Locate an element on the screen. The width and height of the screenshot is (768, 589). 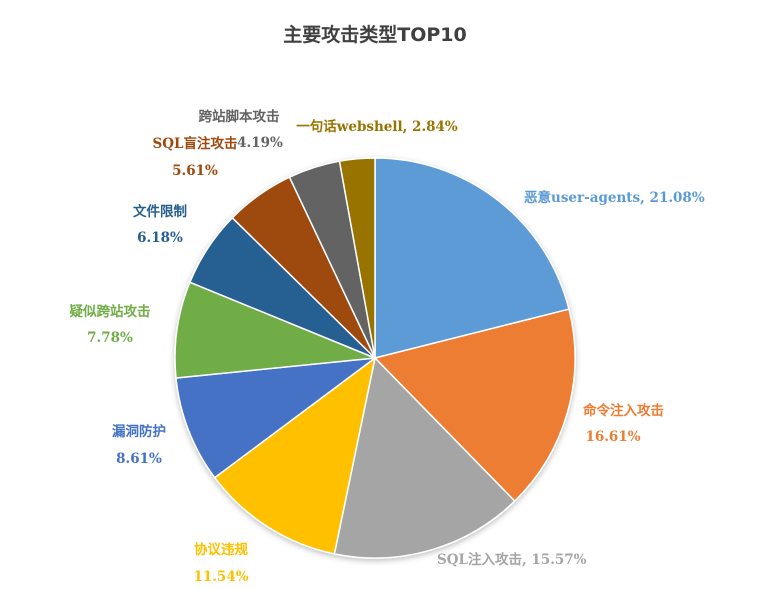
slice-name-label-7: 文件限制 is located at coordinates (160, 211).